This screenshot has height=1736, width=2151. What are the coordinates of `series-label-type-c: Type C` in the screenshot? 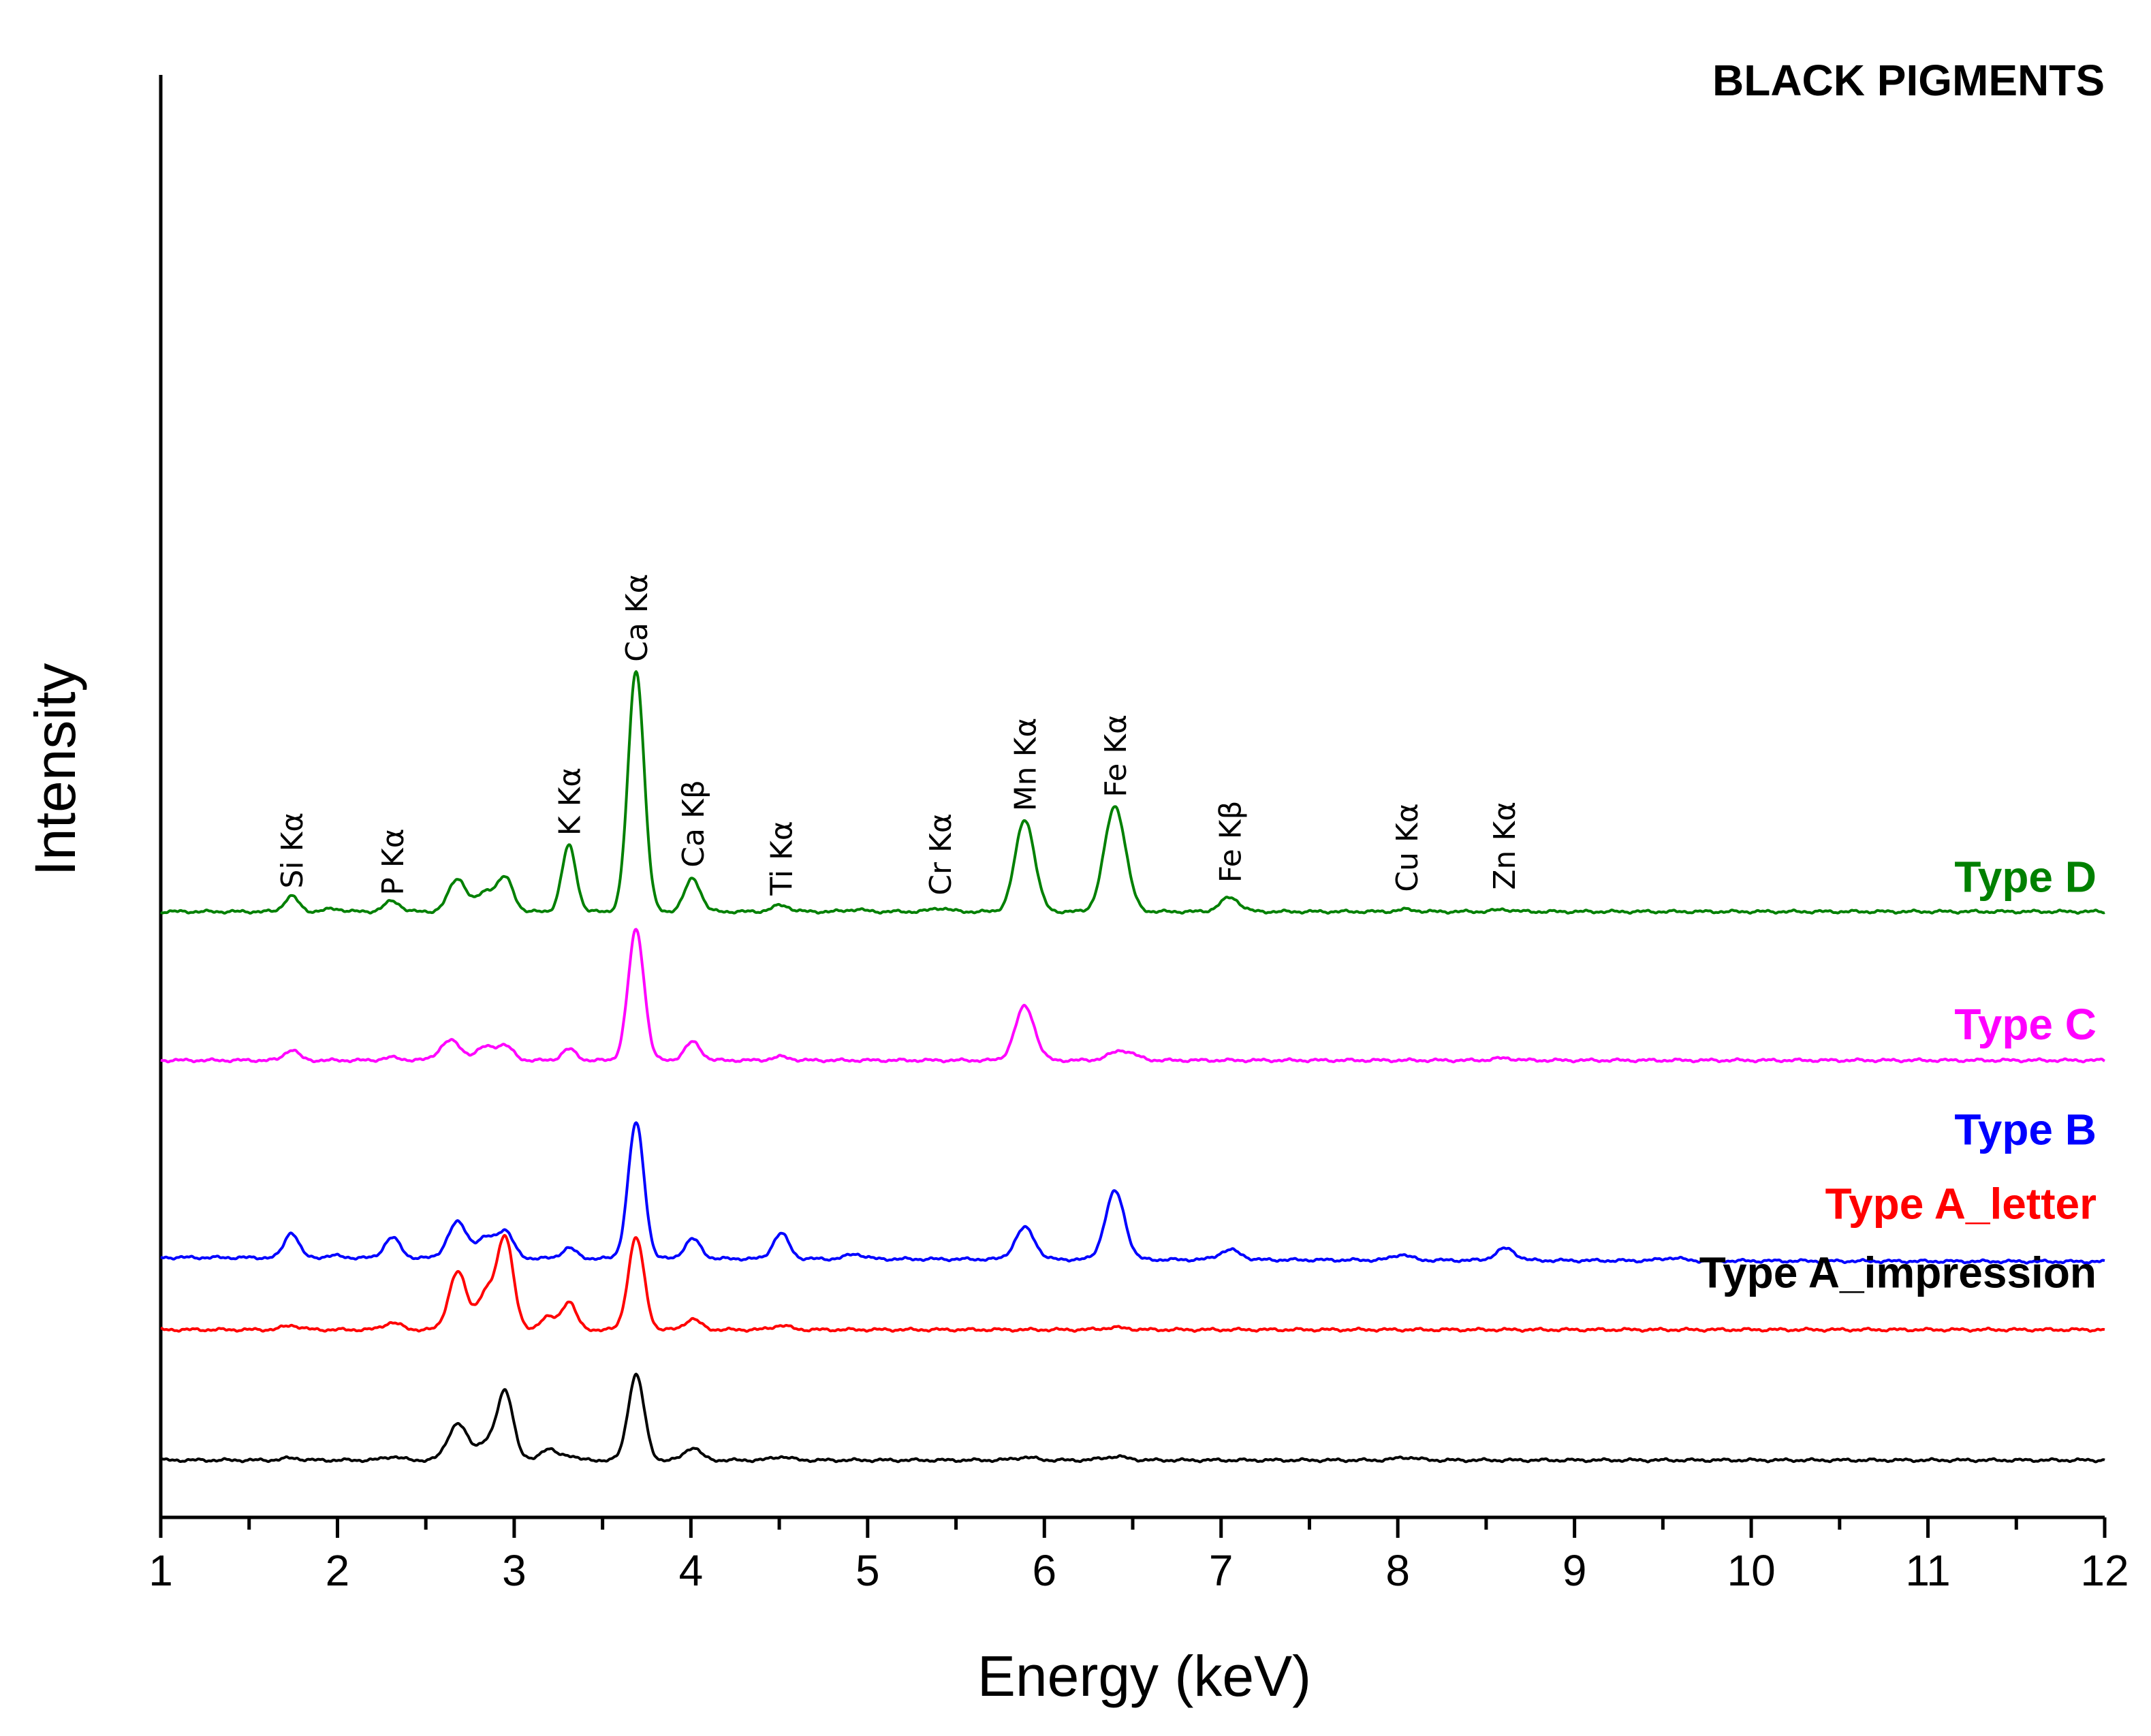 It's located at (2026, 1024).